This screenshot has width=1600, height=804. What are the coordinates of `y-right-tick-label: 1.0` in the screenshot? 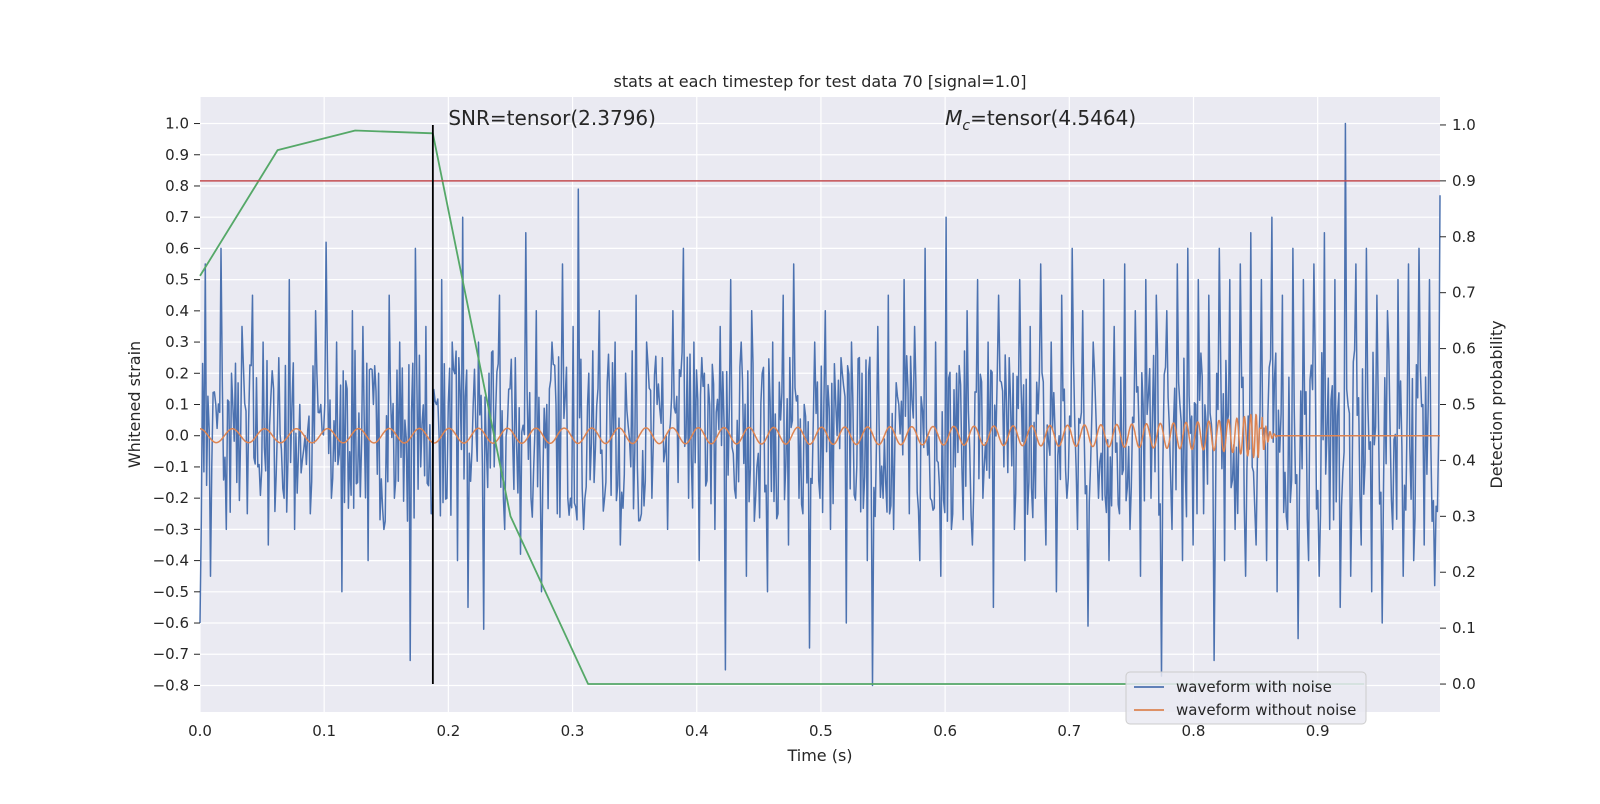 It's located at (1464, 125).